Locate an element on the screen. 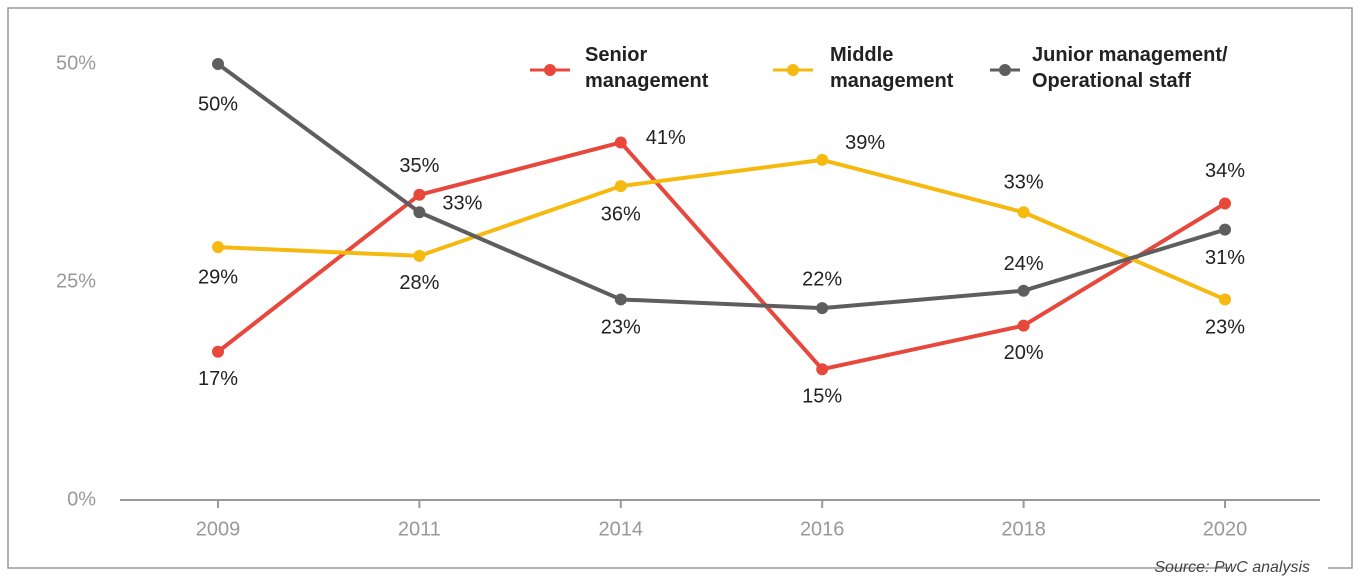 The width and height of the screenshot is (1360, 577). value-label: 20% is located at coordinates (1024, 353).